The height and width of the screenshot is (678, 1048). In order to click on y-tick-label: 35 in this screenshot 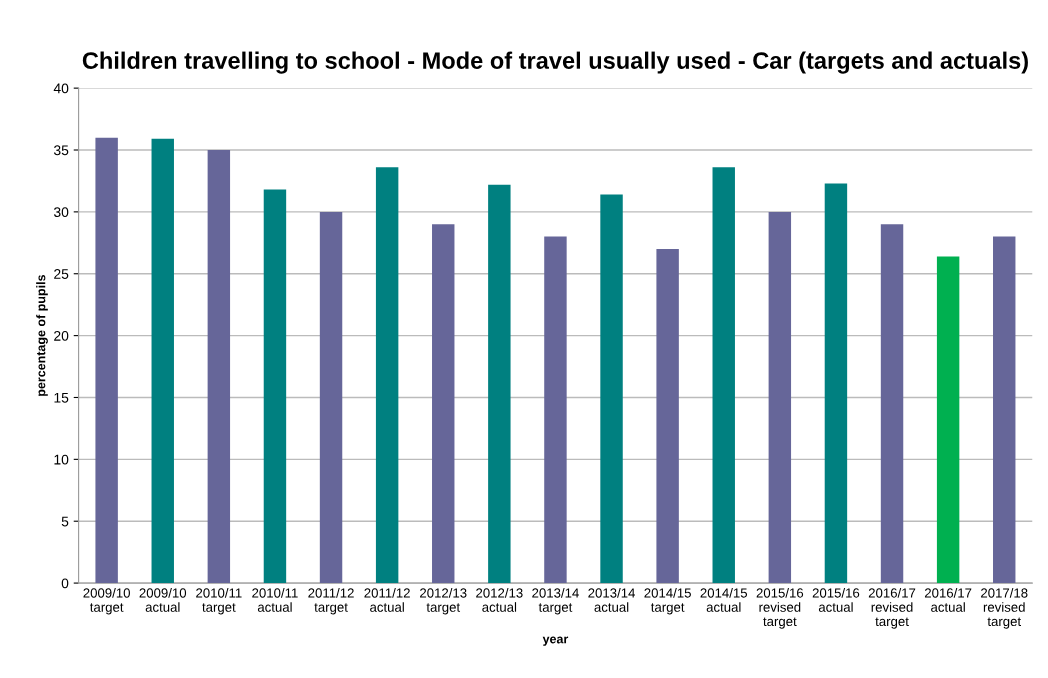, I will do `click(61, 150)`.